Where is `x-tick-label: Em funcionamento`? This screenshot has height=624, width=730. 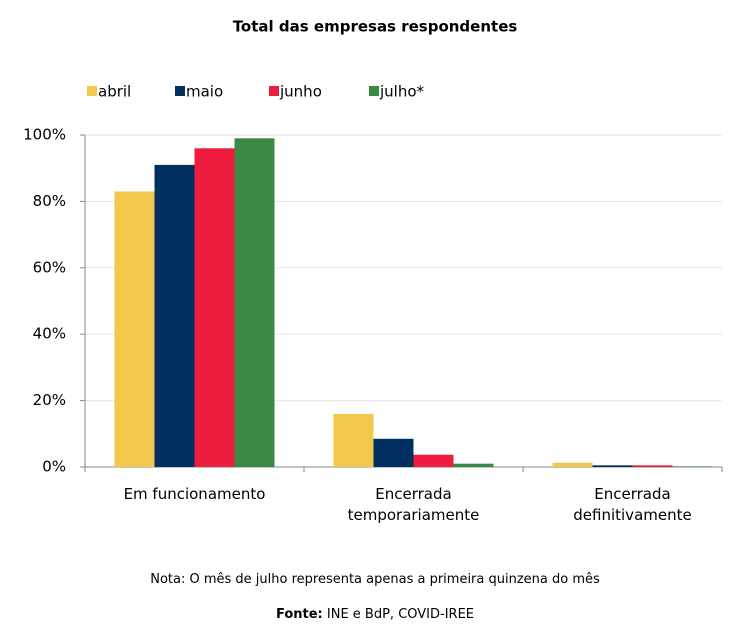 x-tick-label: Em funcionamento is located at coordinates (194, 494).